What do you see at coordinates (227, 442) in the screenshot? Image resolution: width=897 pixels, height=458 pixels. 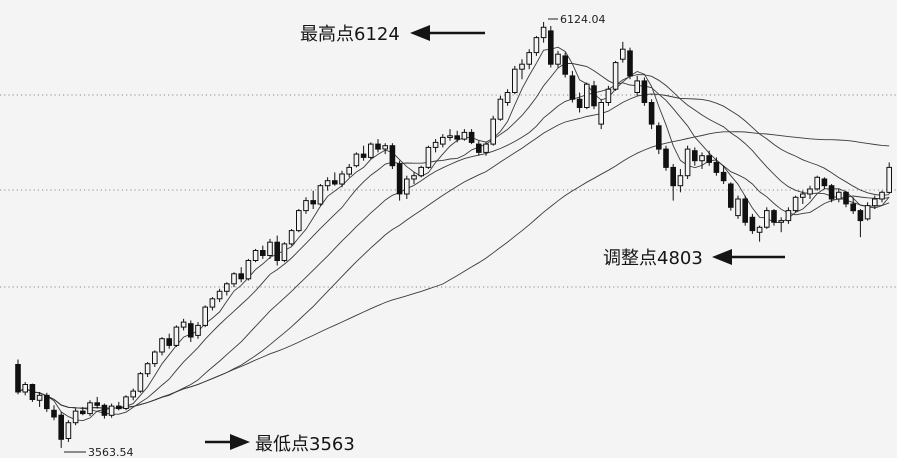 I see `low-point-arrow-icon` at bounding box center [227, 442].